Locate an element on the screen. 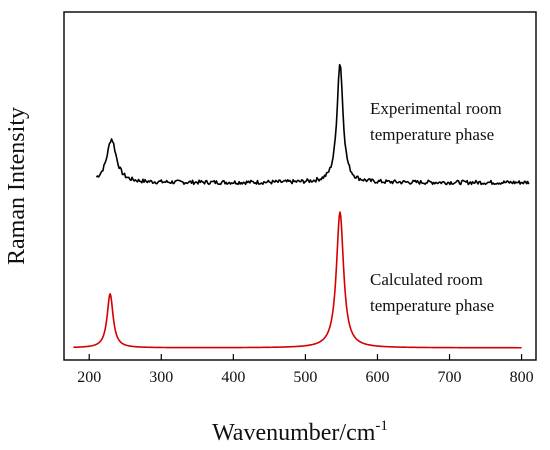 Image resolution: width=550 pixels, height=450 pixels. x-tick-label: 600 is located at coordinates (377, 377).